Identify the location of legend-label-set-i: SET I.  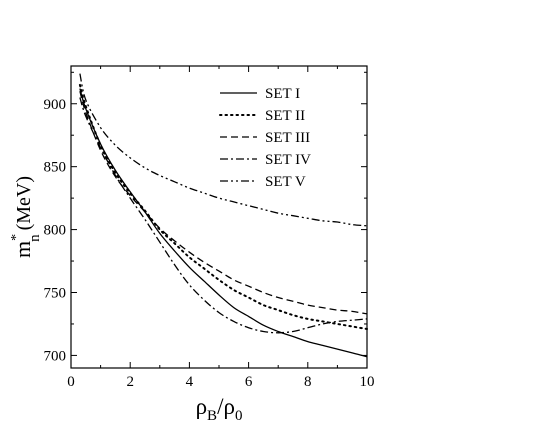
(282, 94).